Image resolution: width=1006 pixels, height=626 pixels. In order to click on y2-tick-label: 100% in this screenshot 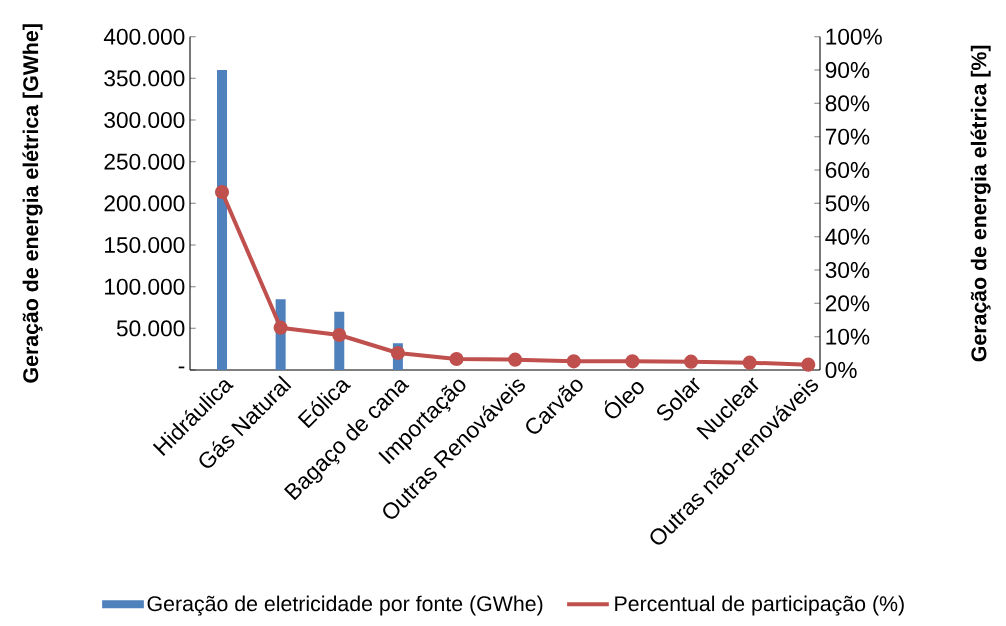, I will do `click(854, 36)`.